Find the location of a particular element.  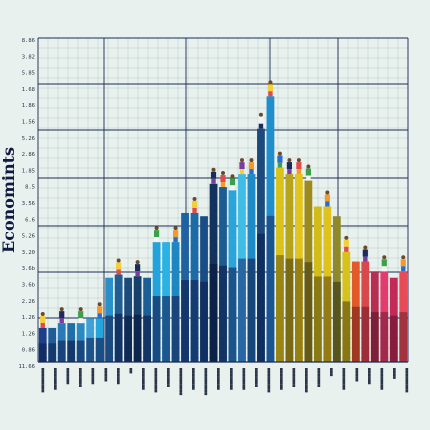

y-tick-label: 1.56 is located at coordinates (28, 123).